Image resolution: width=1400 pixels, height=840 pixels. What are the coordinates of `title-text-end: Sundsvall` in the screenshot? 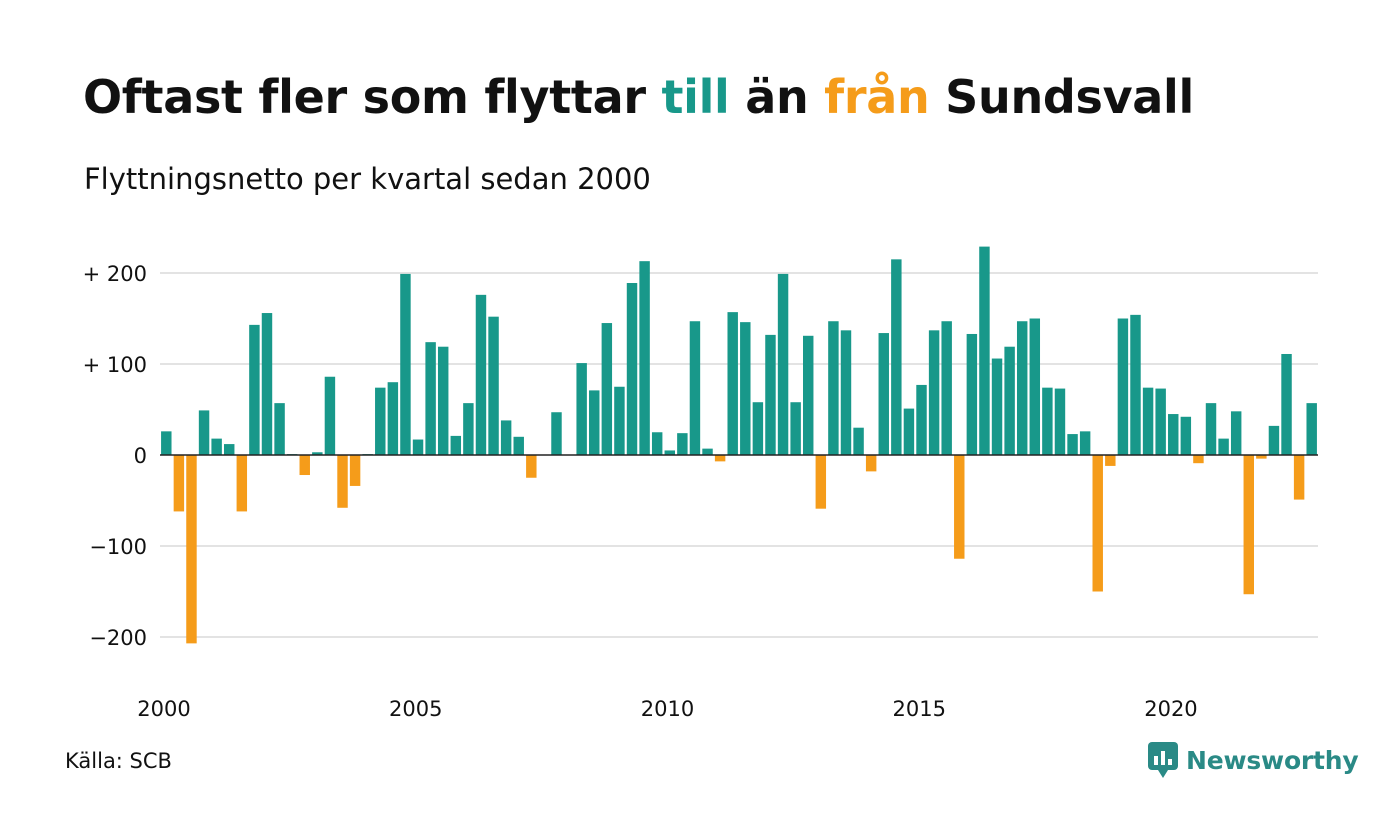 It's located at (1061, 97).